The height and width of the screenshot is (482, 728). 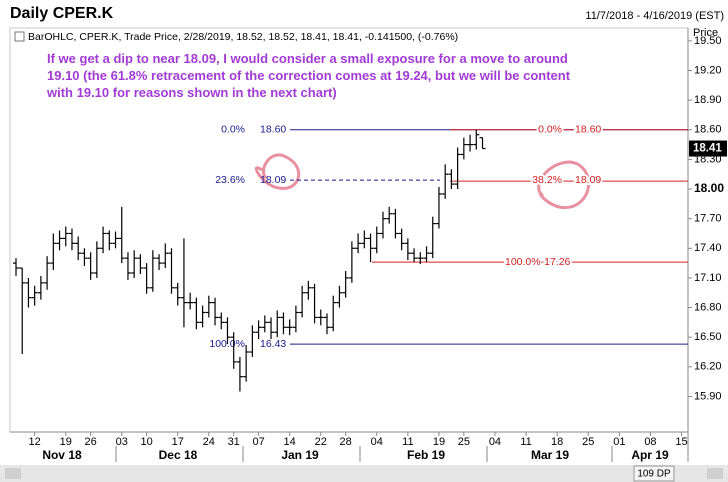 What do you see at coordinates (681, 442) in the screenshot?
I see `x-tick-label: 15` at bounding box center [681, 442].